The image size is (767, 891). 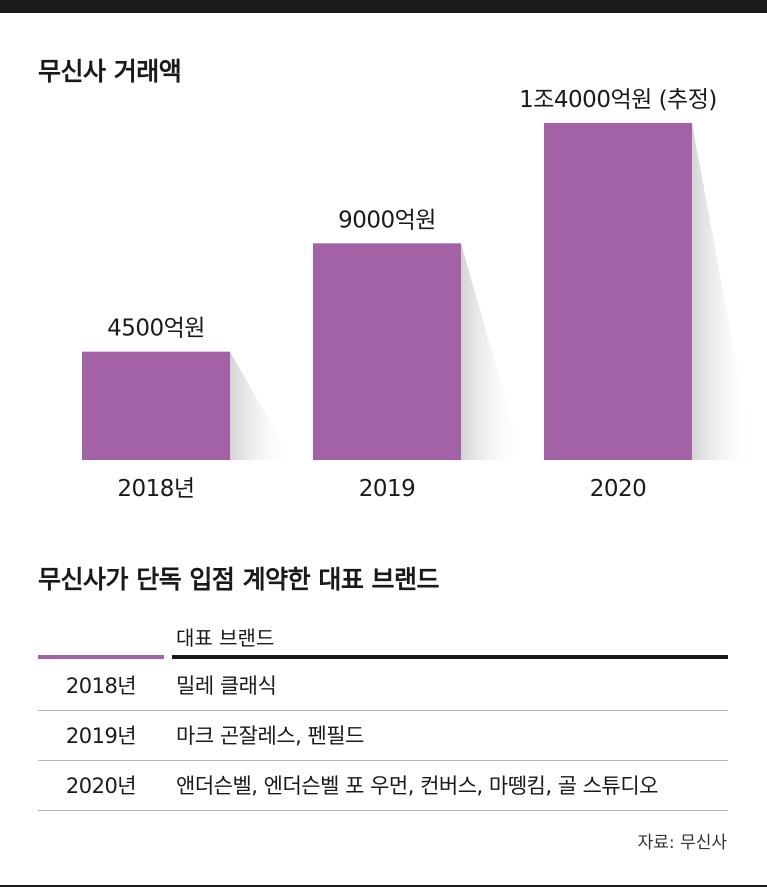 What do you see at coordinates (383, 6) in the screenshot?
I see `top-rule` at bounding box center [383, 6].